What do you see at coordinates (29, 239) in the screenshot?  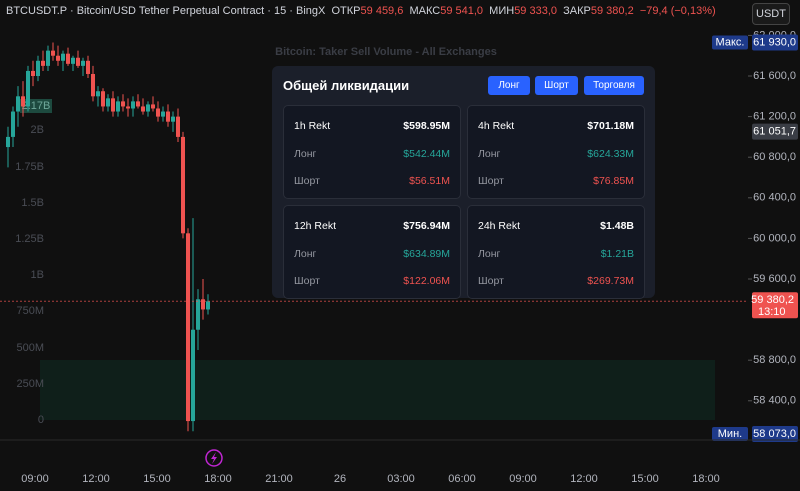 I see `overlay-axis-label: 1.25B` at bounding box center [29, 239].